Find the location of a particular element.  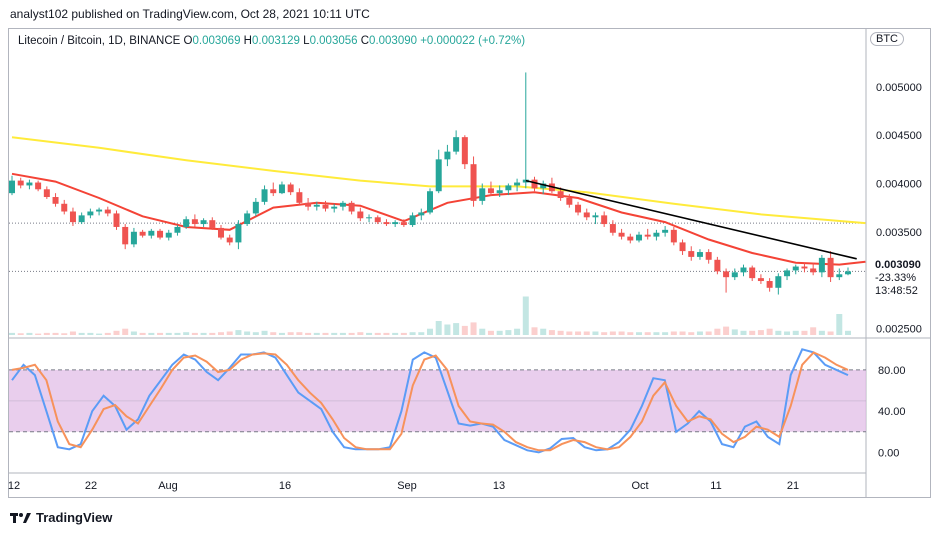

trendline is located at coordinates (691, 219).